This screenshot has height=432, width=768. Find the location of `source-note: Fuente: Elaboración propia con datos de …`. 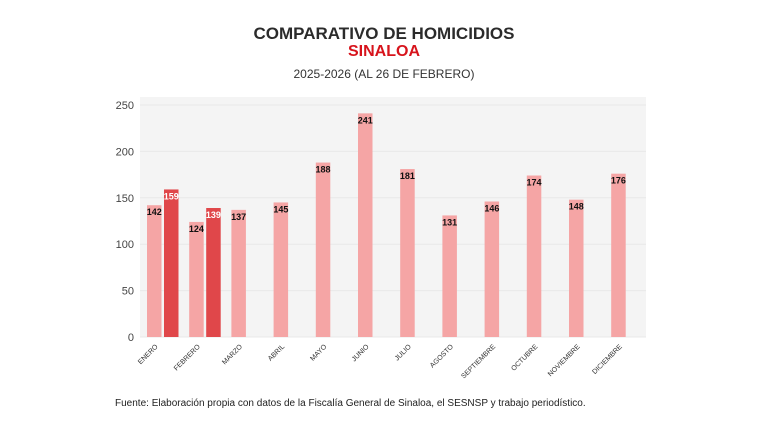

source-note: Fuente: Elaboración propia con datos de … is located at coordinates (350, 403).